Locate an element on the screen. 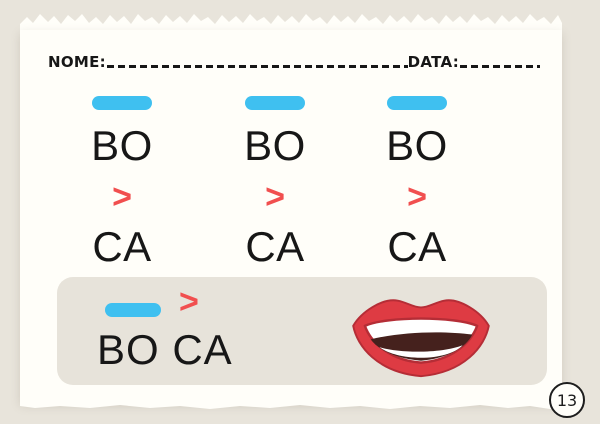  torn-paper-edge-top is located at coordinates (291, 23).